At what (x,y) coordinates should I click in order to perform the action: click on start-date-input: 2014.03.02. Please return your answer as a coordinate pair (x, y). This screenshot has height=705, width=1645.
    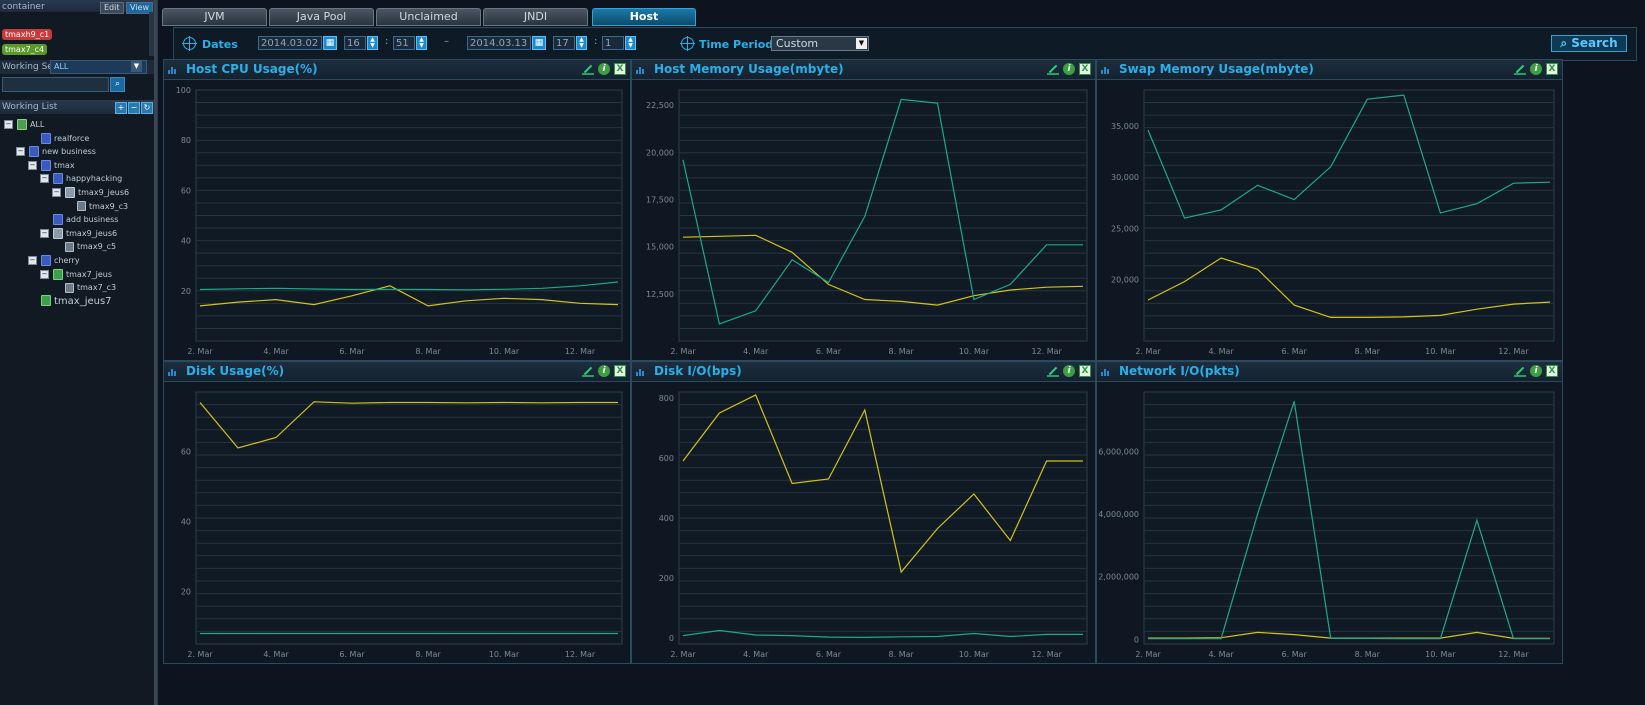
    Looking at the image, I should click on (290, 43).